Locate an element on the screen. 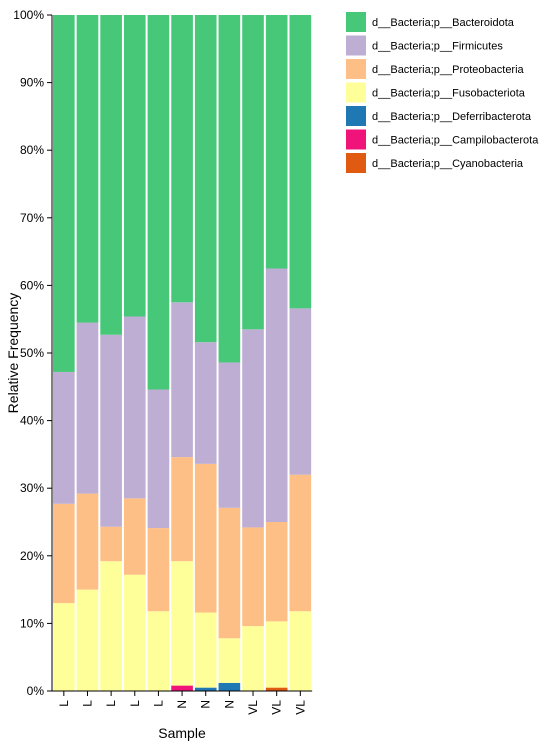  x-tick-label-7: N is located at coordinates (206, 704).